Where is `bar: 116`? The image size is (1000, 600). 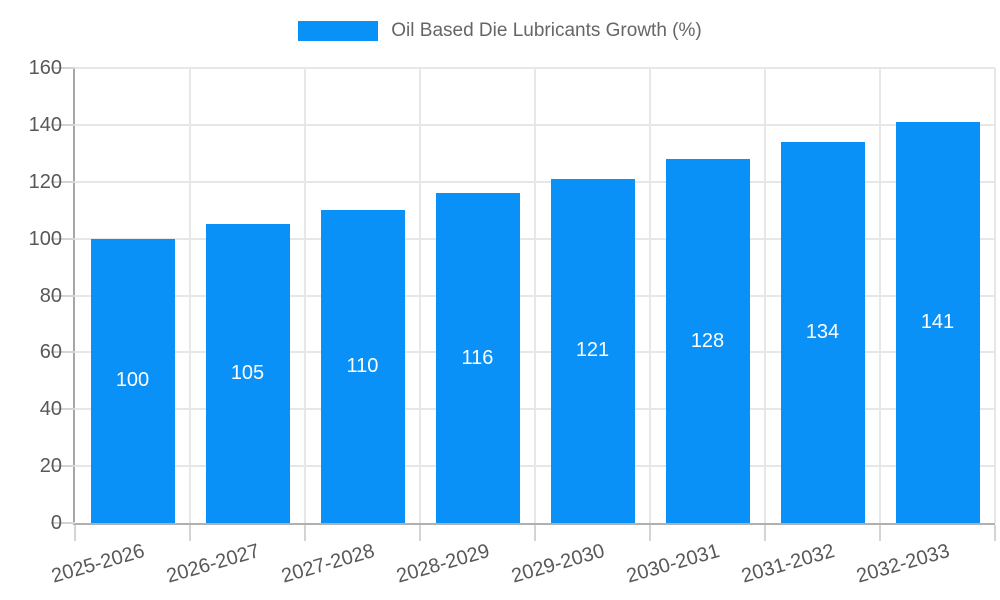 bar: 116 is located at coordinates (477, 358).